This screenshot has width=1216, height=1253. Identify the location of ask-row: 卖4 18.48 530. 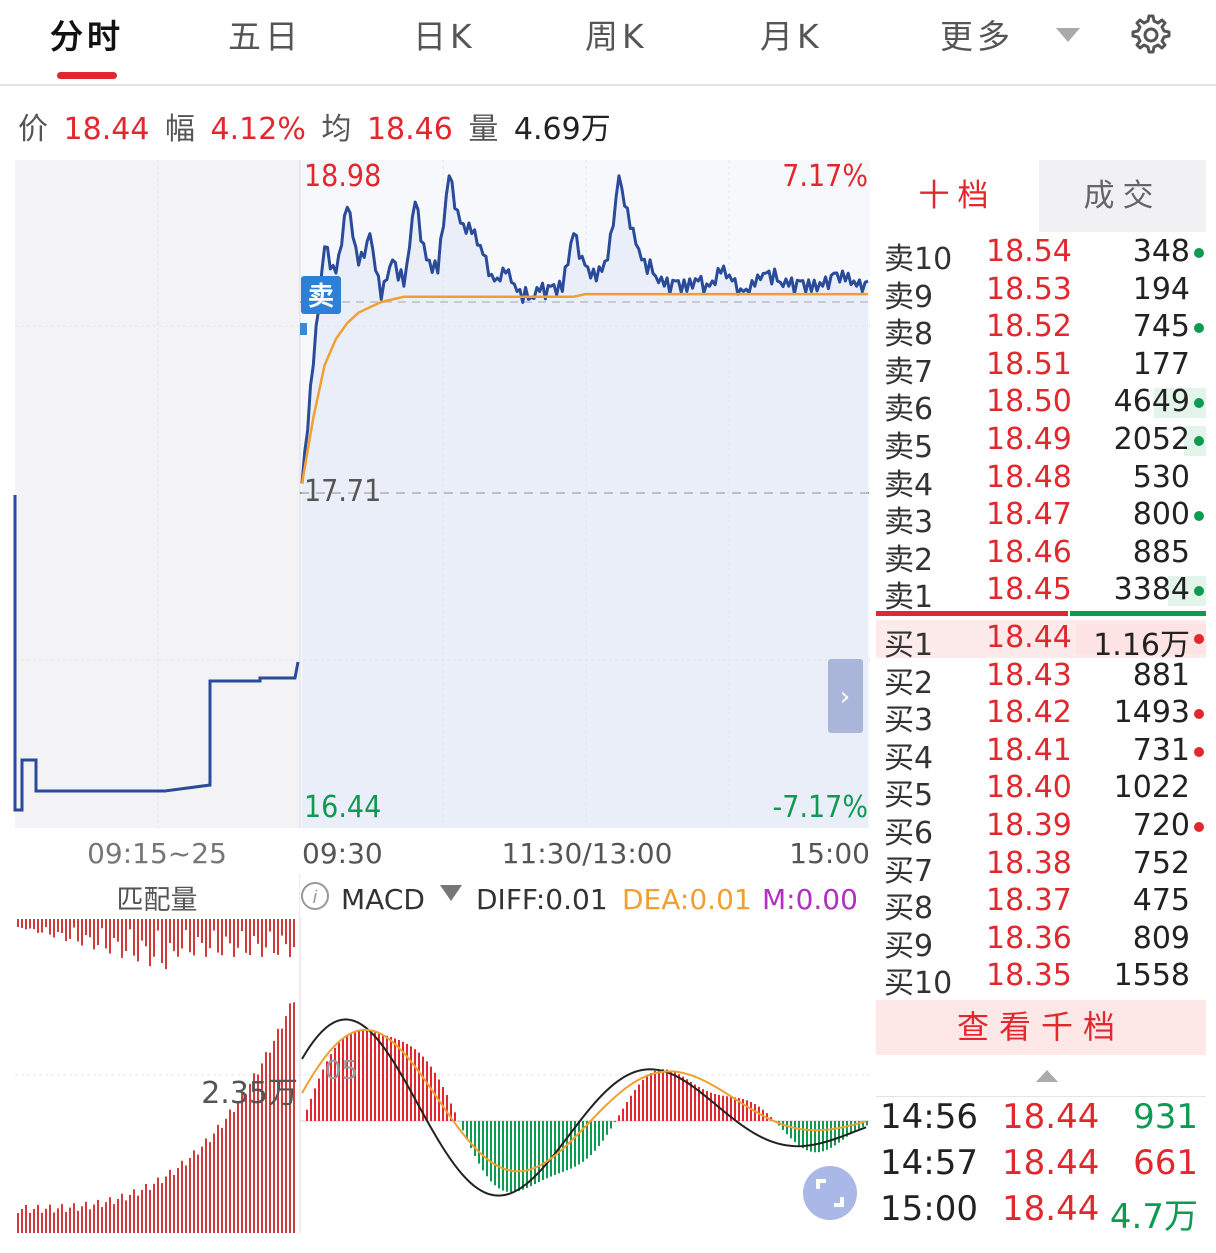
(1041, 481).